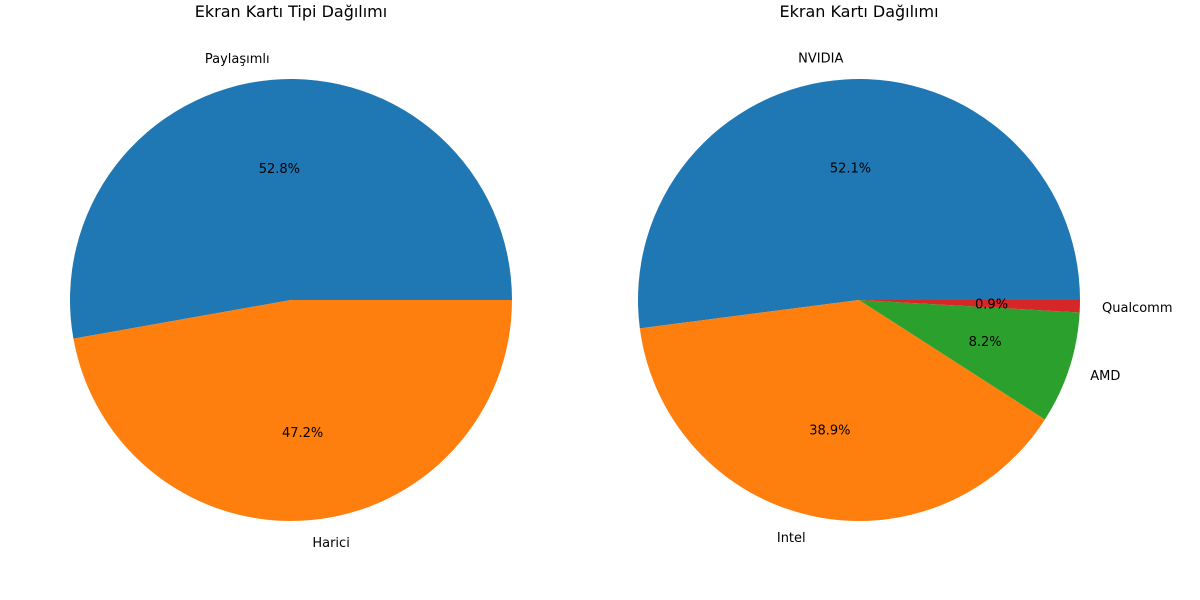 The height and width of the screenshot is (600, 1200). What do you see at coordinates (829, 430) in the screenshot?
I see `slice-percent-intel: 38.9%` at bounding box center [829, 430].